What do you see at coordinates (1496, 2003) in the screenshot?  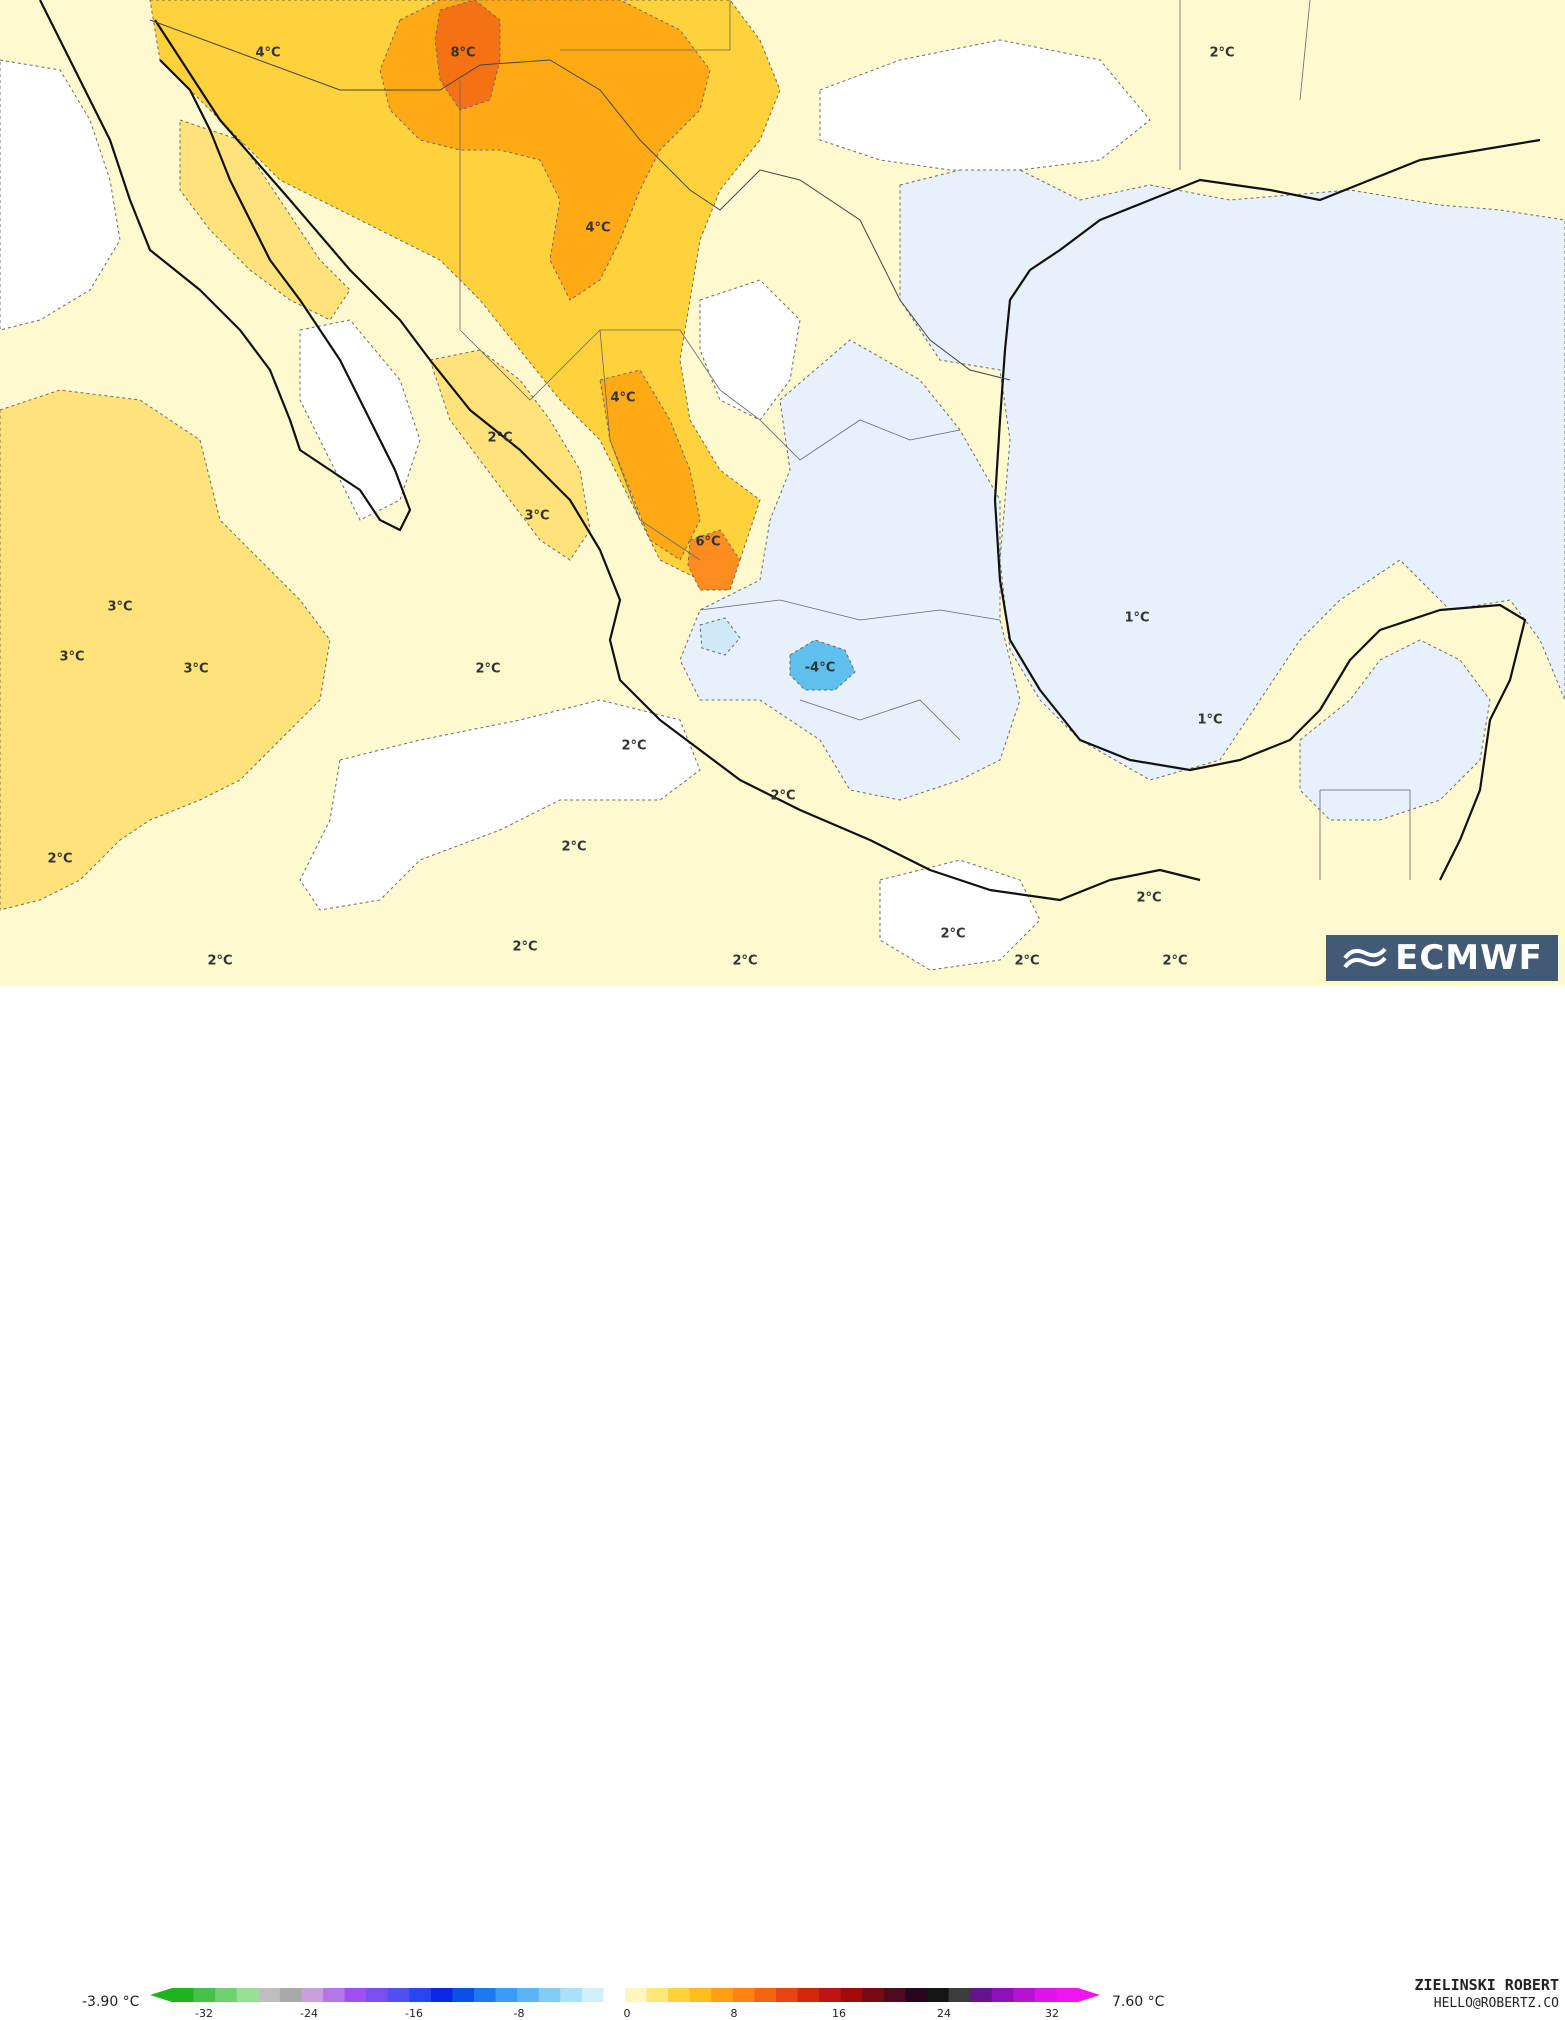 I see `credit-email: HELLO@ROBERTZ.CO` at bounding box center [1496, 2003].